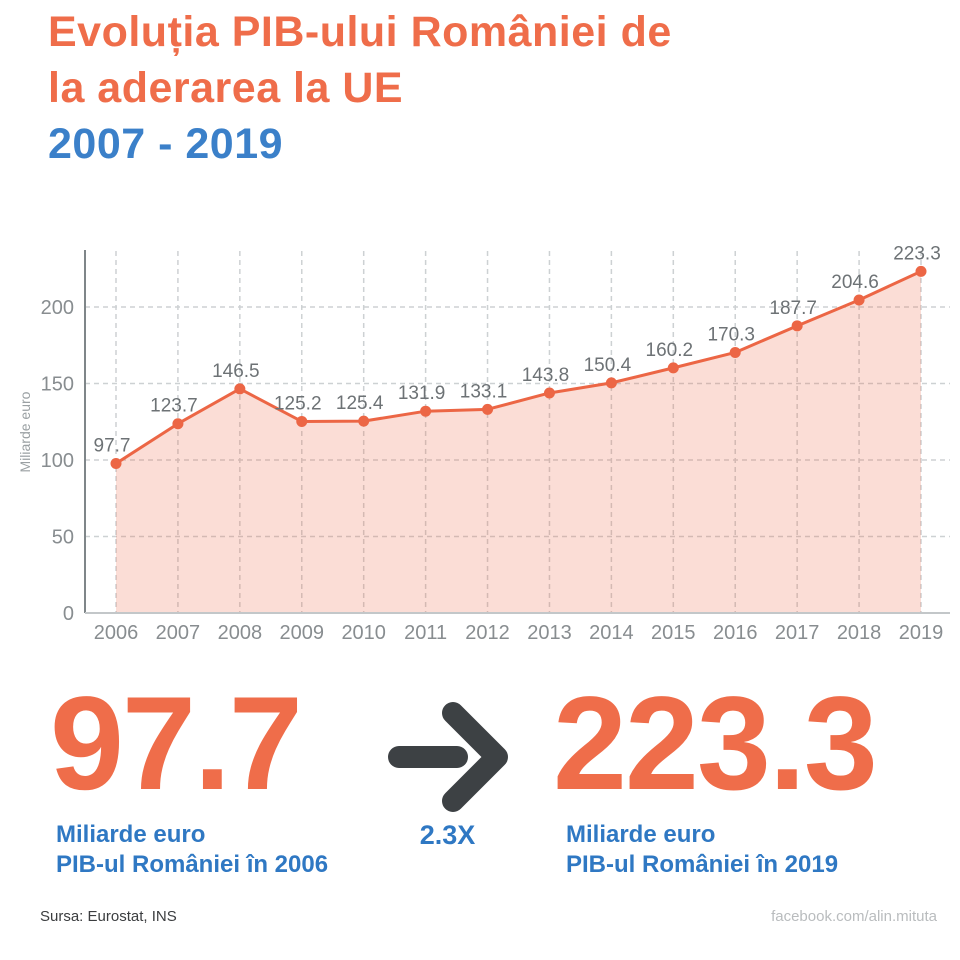 Image resolution: width=960 pixels, height=960 pixels. Describe the element at coordinates (611, 633) in the screenshot. I see `x-tick-label: 2014` at that location.